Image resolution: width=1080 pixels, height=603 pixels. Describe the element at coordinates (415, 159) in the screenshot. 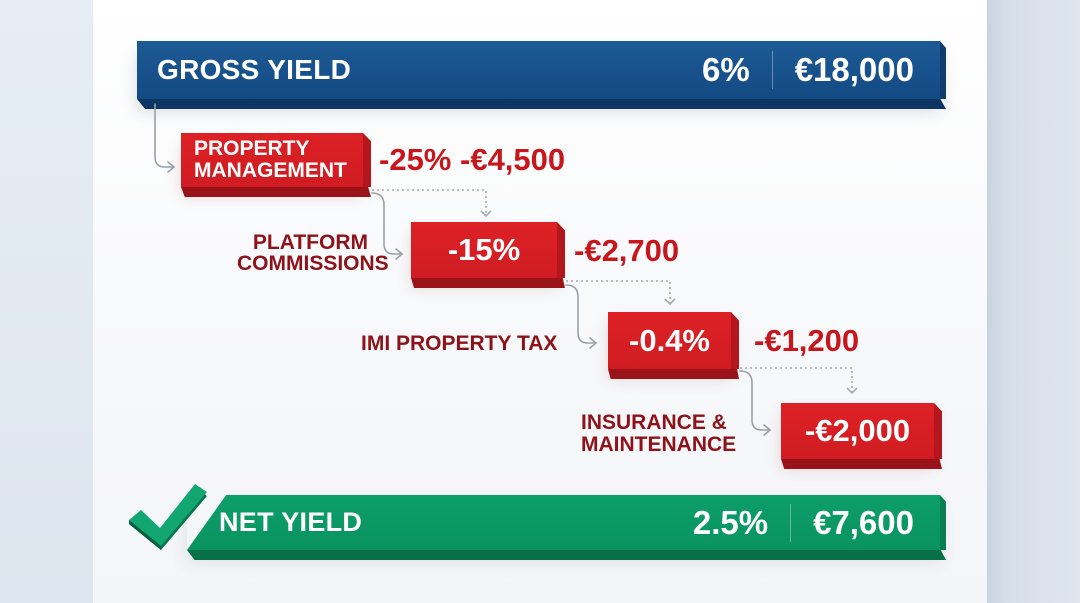

I see `property-management-percent: -25%` at that location.